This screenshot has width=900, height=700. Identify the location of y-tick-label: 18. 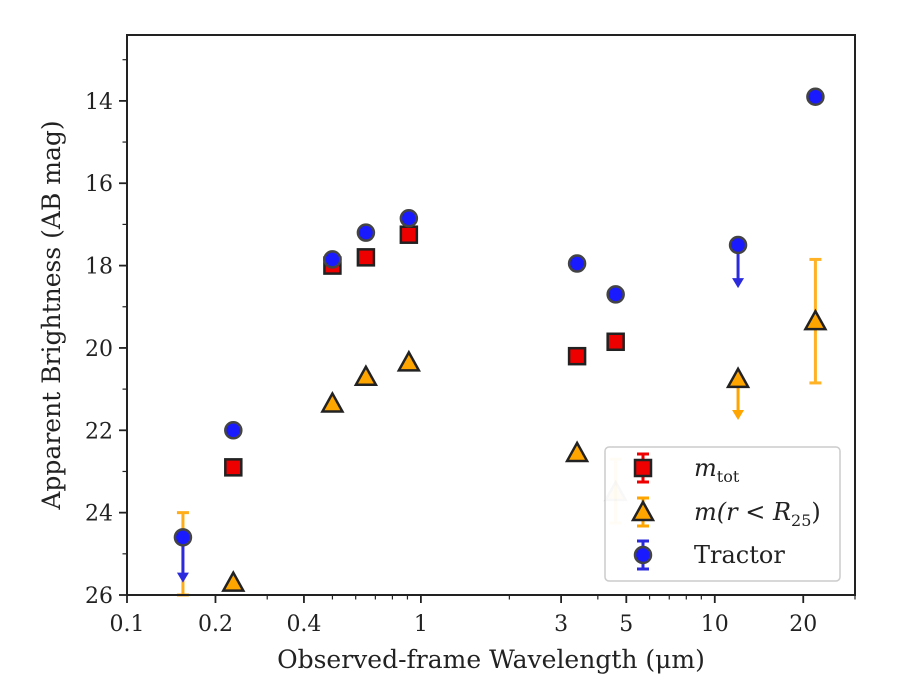
(99, 267).